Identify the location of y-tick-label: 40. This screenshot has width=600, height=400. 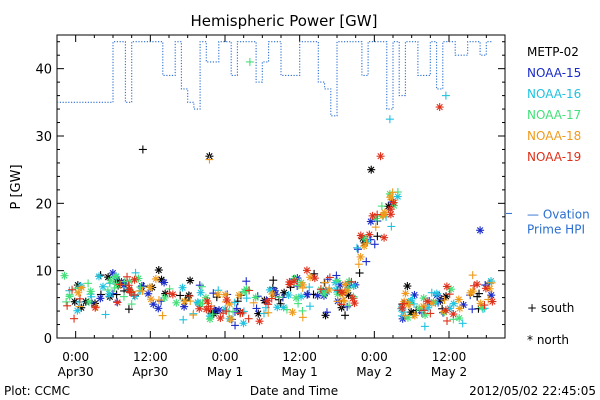
(43, 70).